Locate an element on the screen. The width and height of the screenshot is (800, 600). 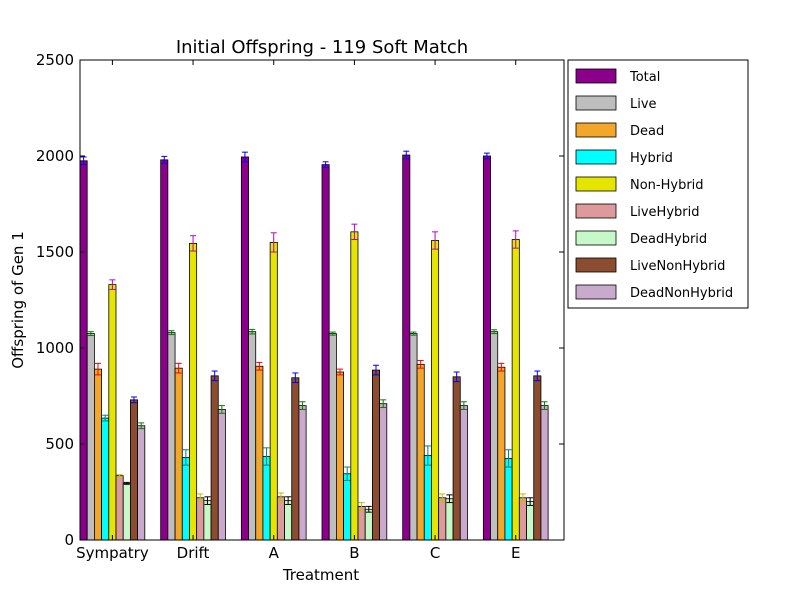
legend-label: Live is located at coordinates (643, 104).